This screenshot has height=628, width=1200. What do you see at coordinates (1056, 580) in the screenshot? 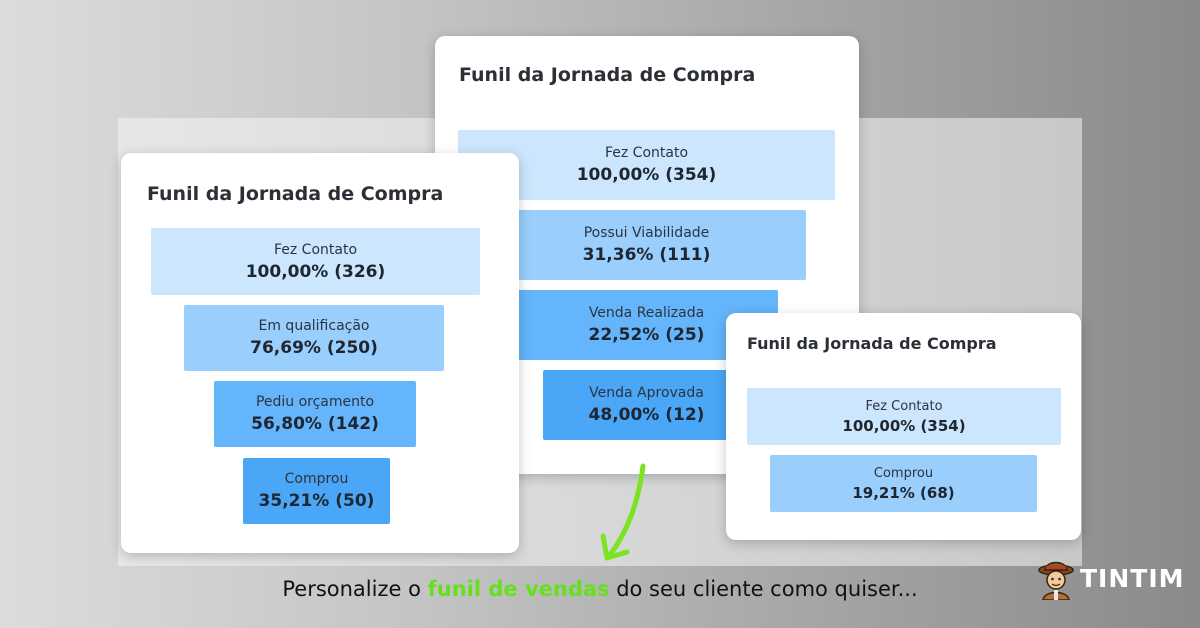
I see `detective-mascot-icon` at bounding box center [1056, 580].